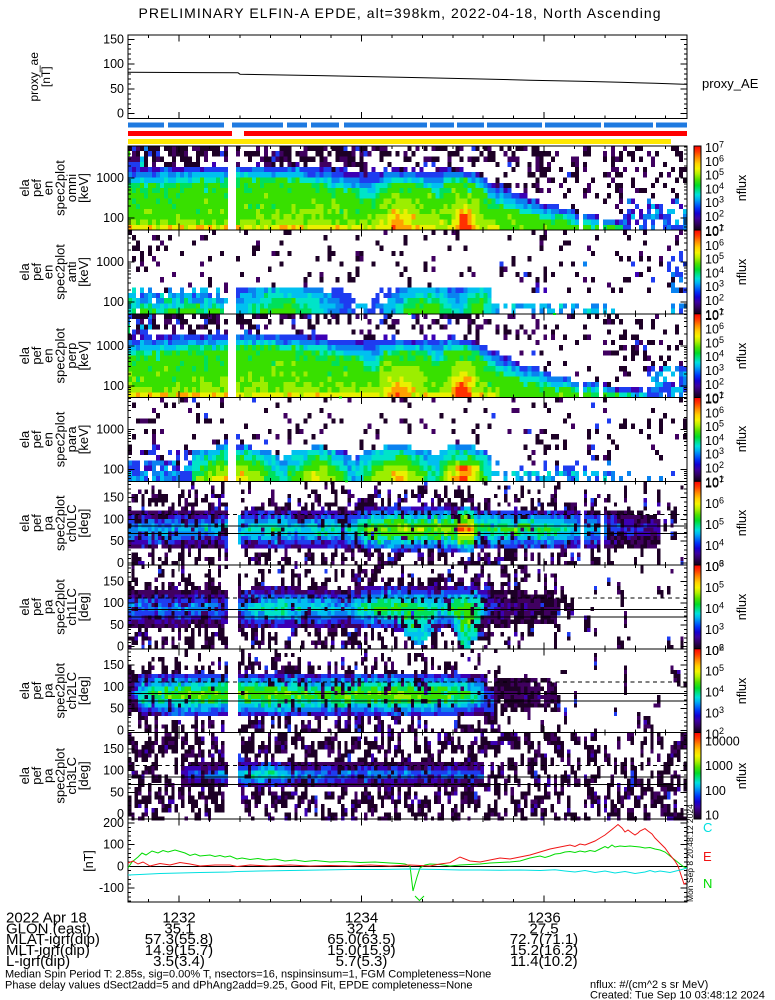 This screenshot has height=1000, width=775. Describe the element at coordinates (179, 961) in the screenshot. I see `svg-text: 3.5(3.4)` at that location.